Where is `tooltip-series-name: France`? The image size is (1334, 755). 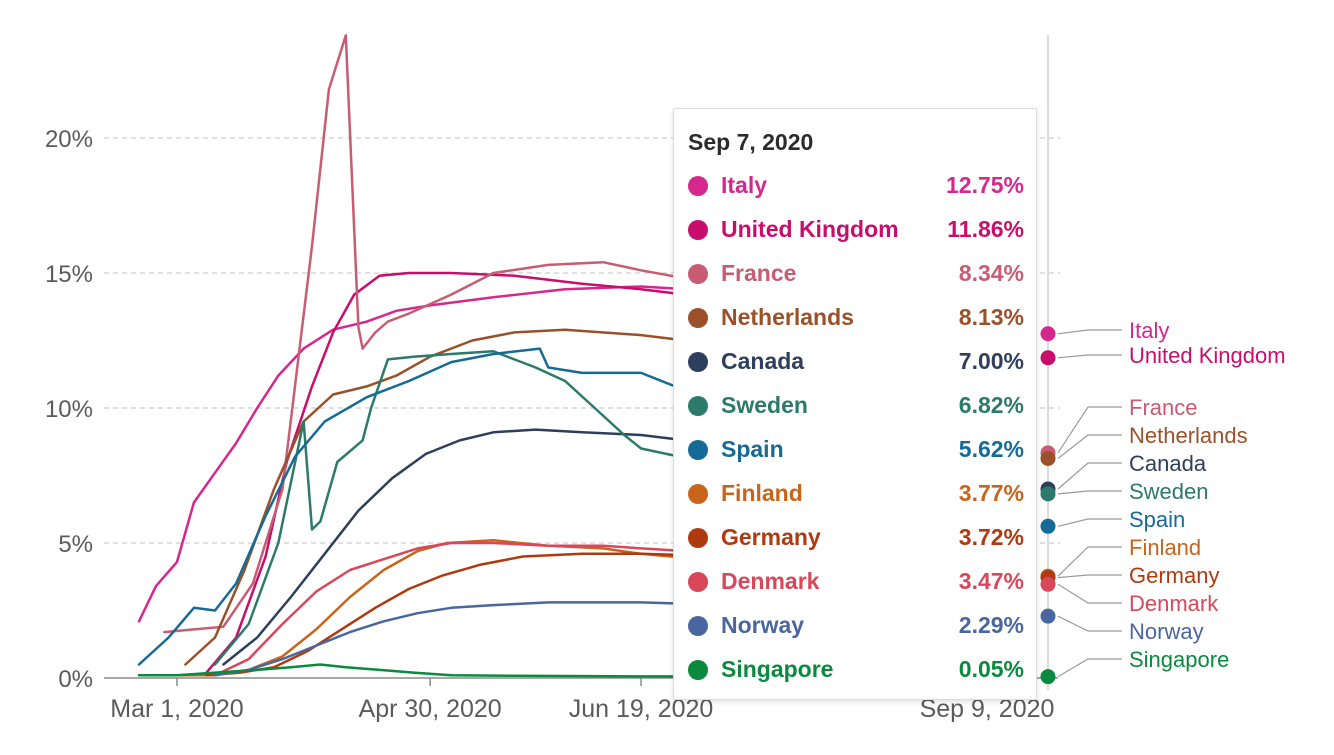 tooltip-series-name: France is located at coordinates (759, 273).